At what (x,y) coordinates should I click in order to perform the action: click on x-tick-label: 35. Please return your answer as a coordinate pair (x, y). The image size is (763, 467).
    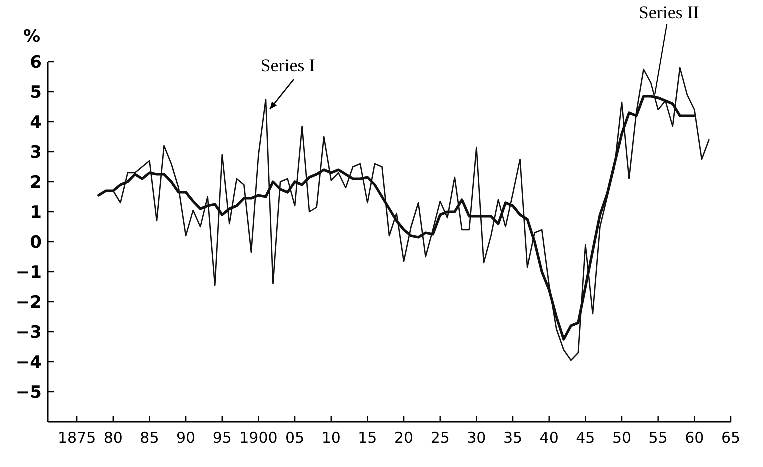
    Looking at the image, I should click on (513, 438).